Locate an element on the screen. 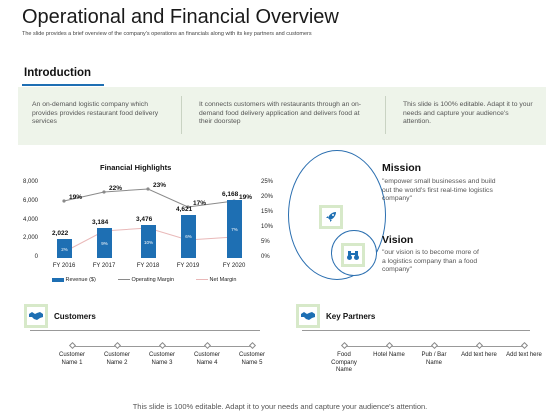 The height and width of the screenshot is (420, 560). legend-operating-swatch is located at coordinates (124, 280).